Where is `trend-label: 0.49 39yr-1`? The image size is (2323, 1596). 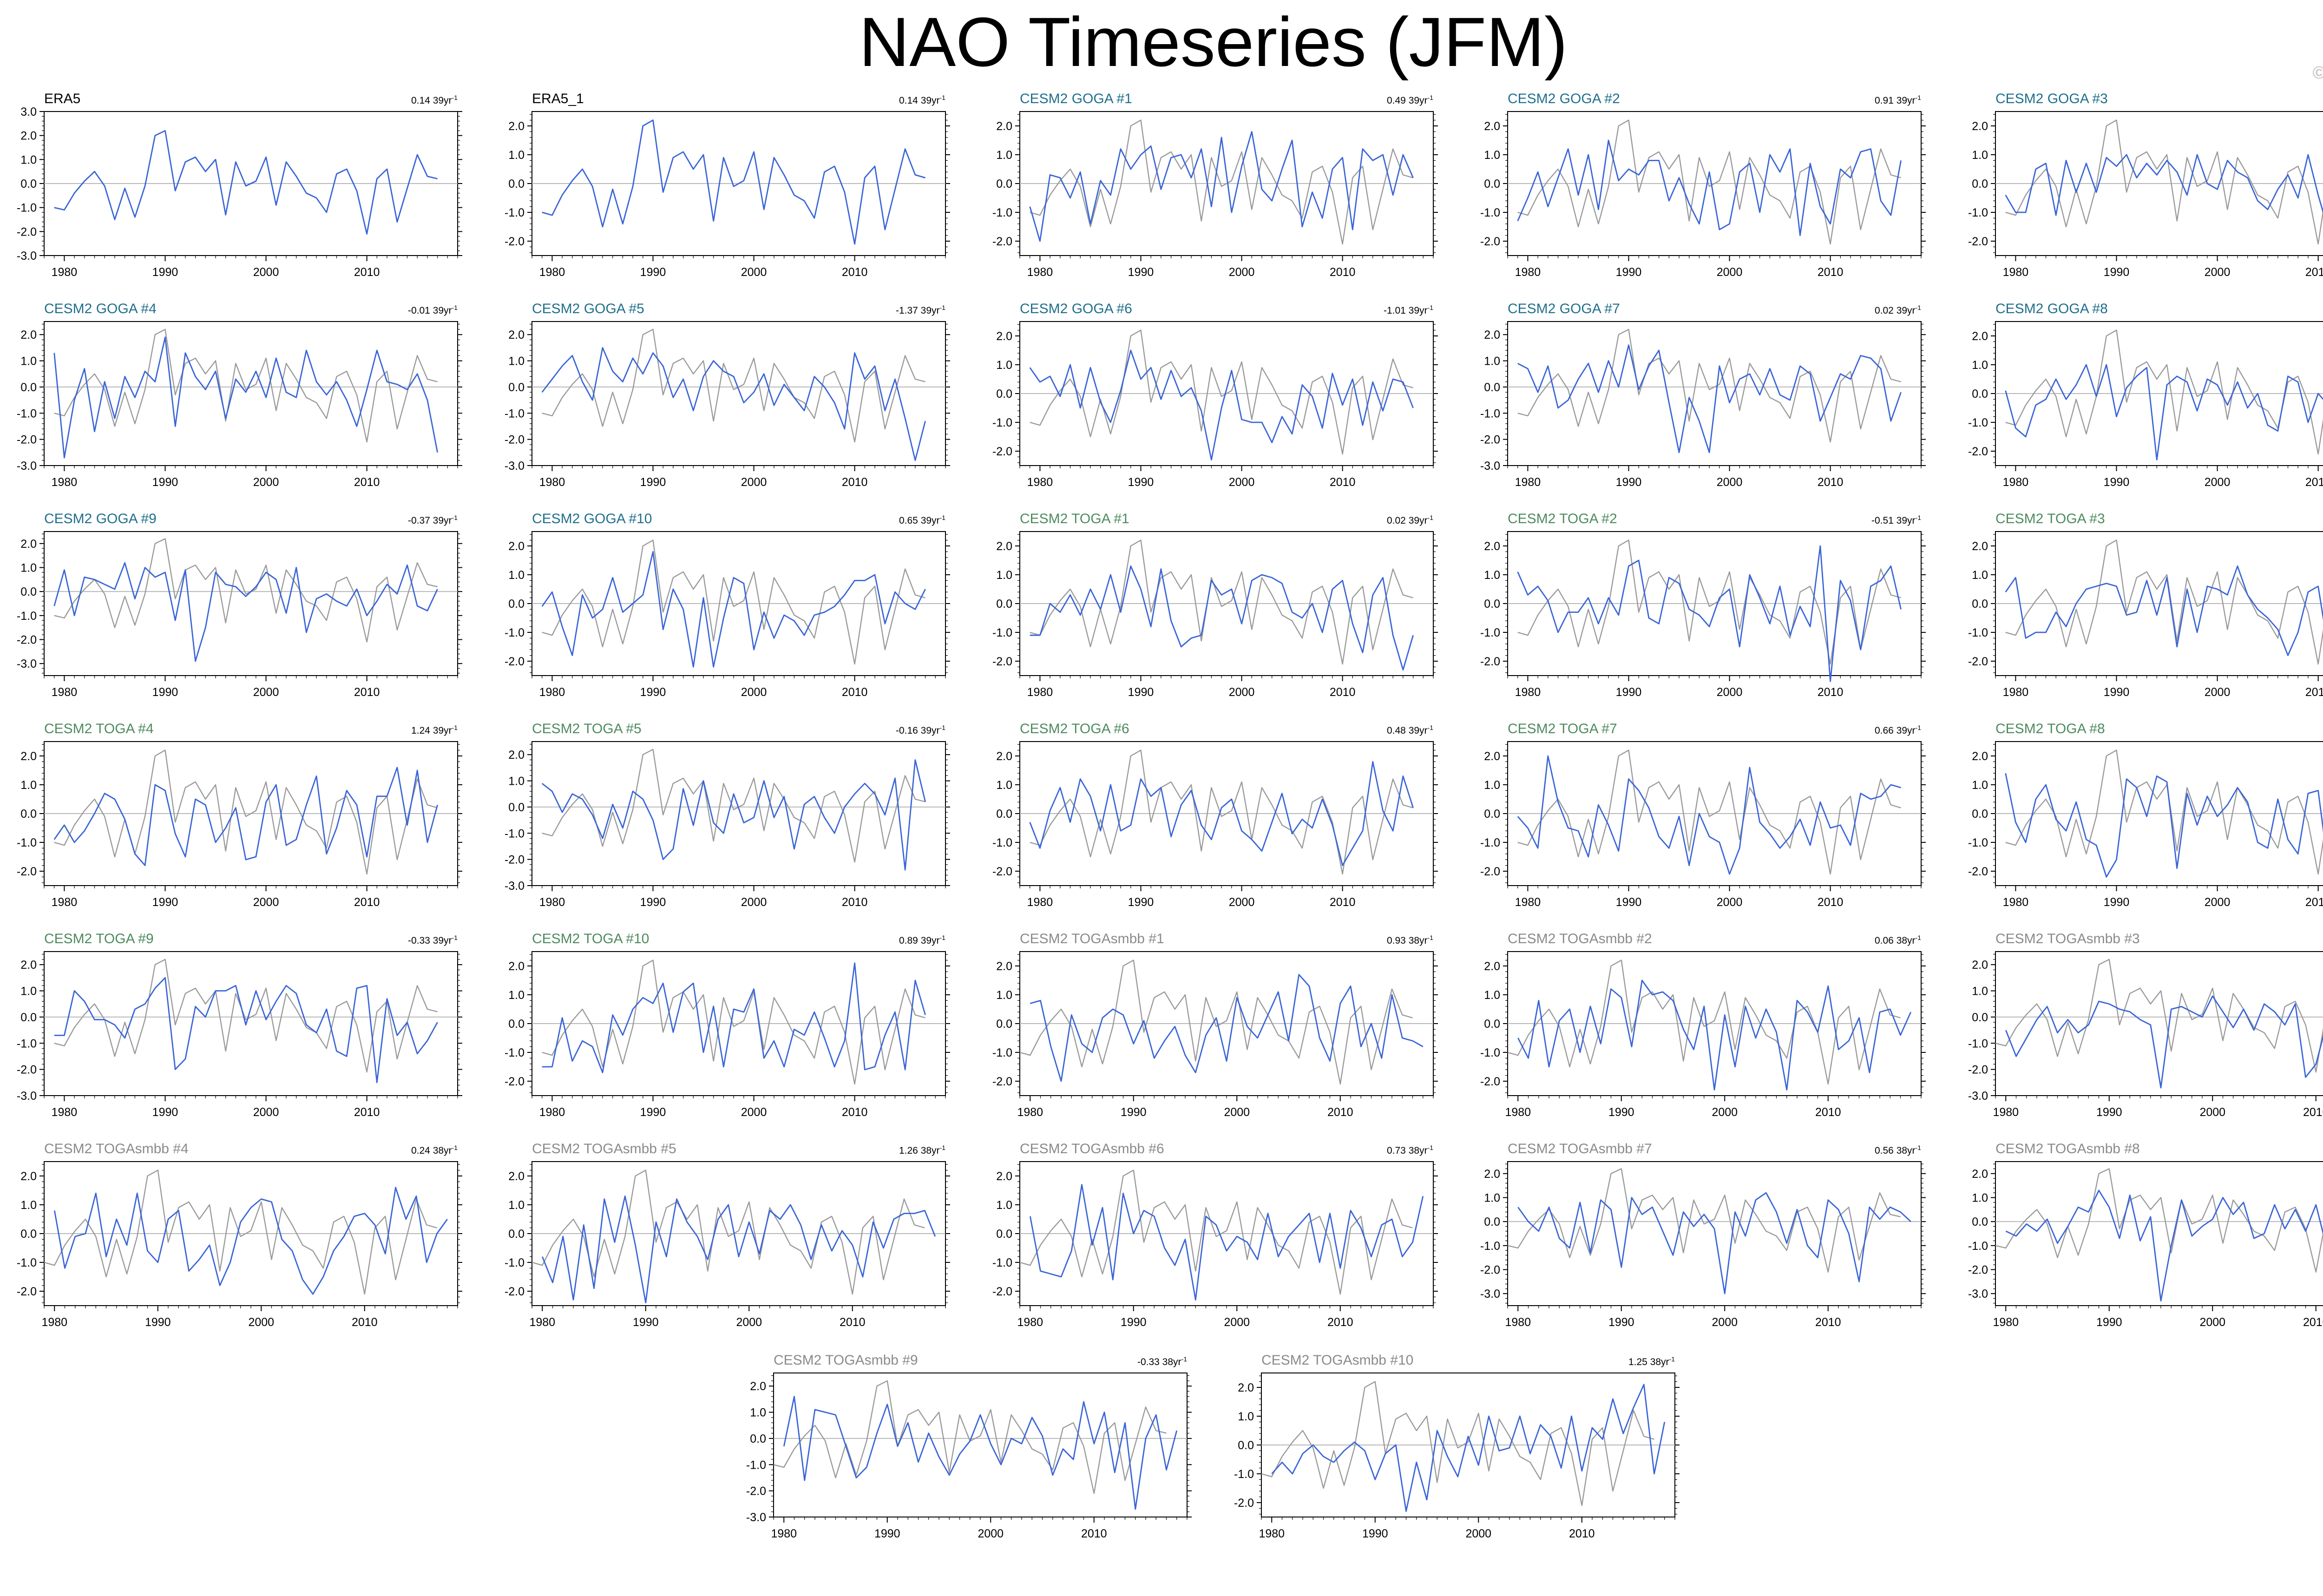
trend-label: 0.49 39yr-1 is located at coordinates (1409, 100).